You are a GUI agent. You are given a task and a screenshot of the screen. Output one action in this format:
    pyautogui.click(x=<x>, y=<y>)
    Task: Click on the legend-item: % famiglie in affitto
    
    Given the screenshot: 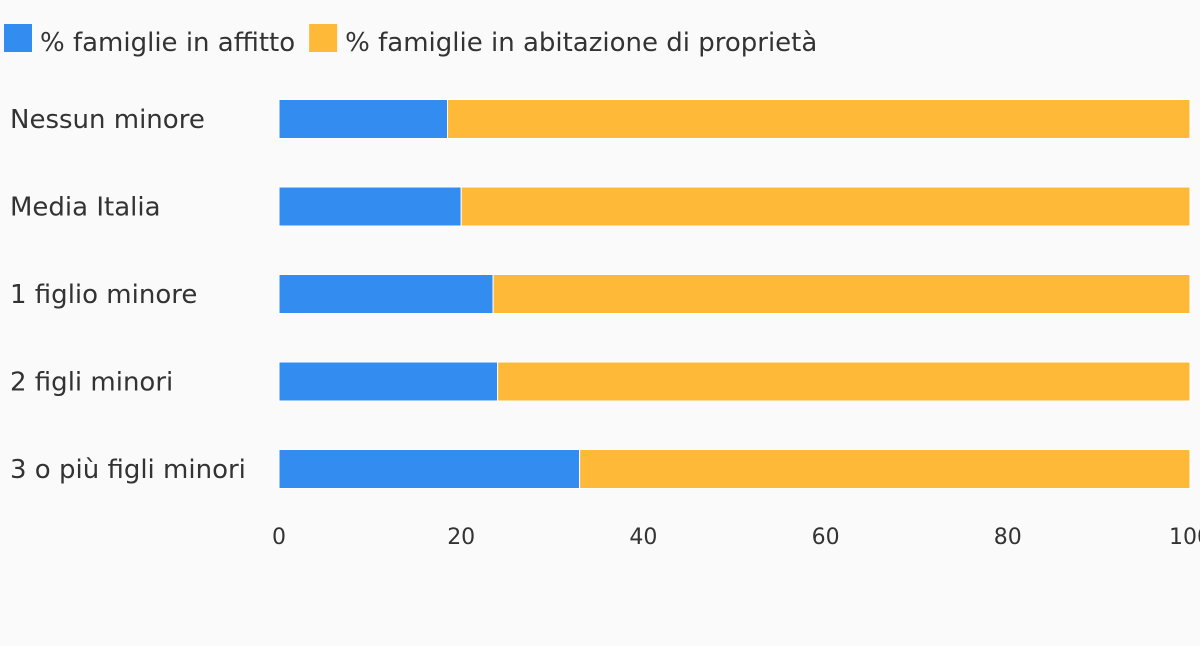 What is the action you would take?
    pyautogui.click(x=149, y=41)
    